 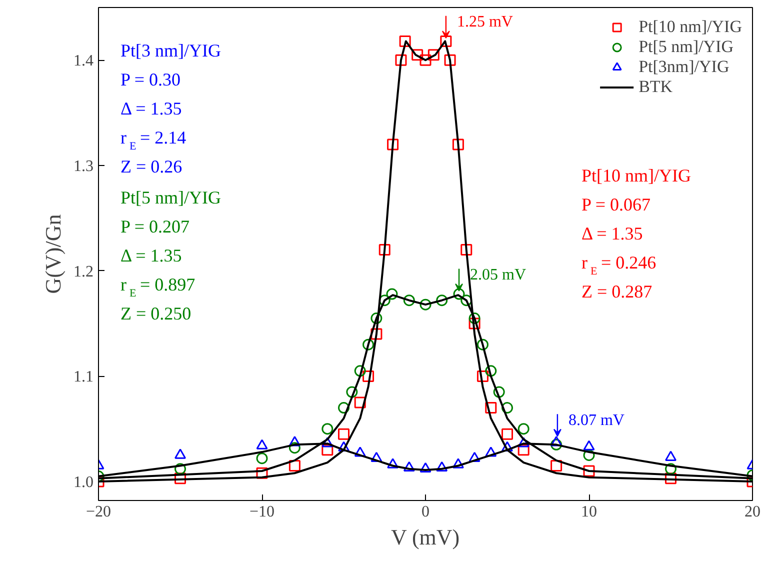 What do you see at coordinates (596, 420) in the screenshot?
I see `annotation: 8.07 mV` at bounding box center [596, 420].